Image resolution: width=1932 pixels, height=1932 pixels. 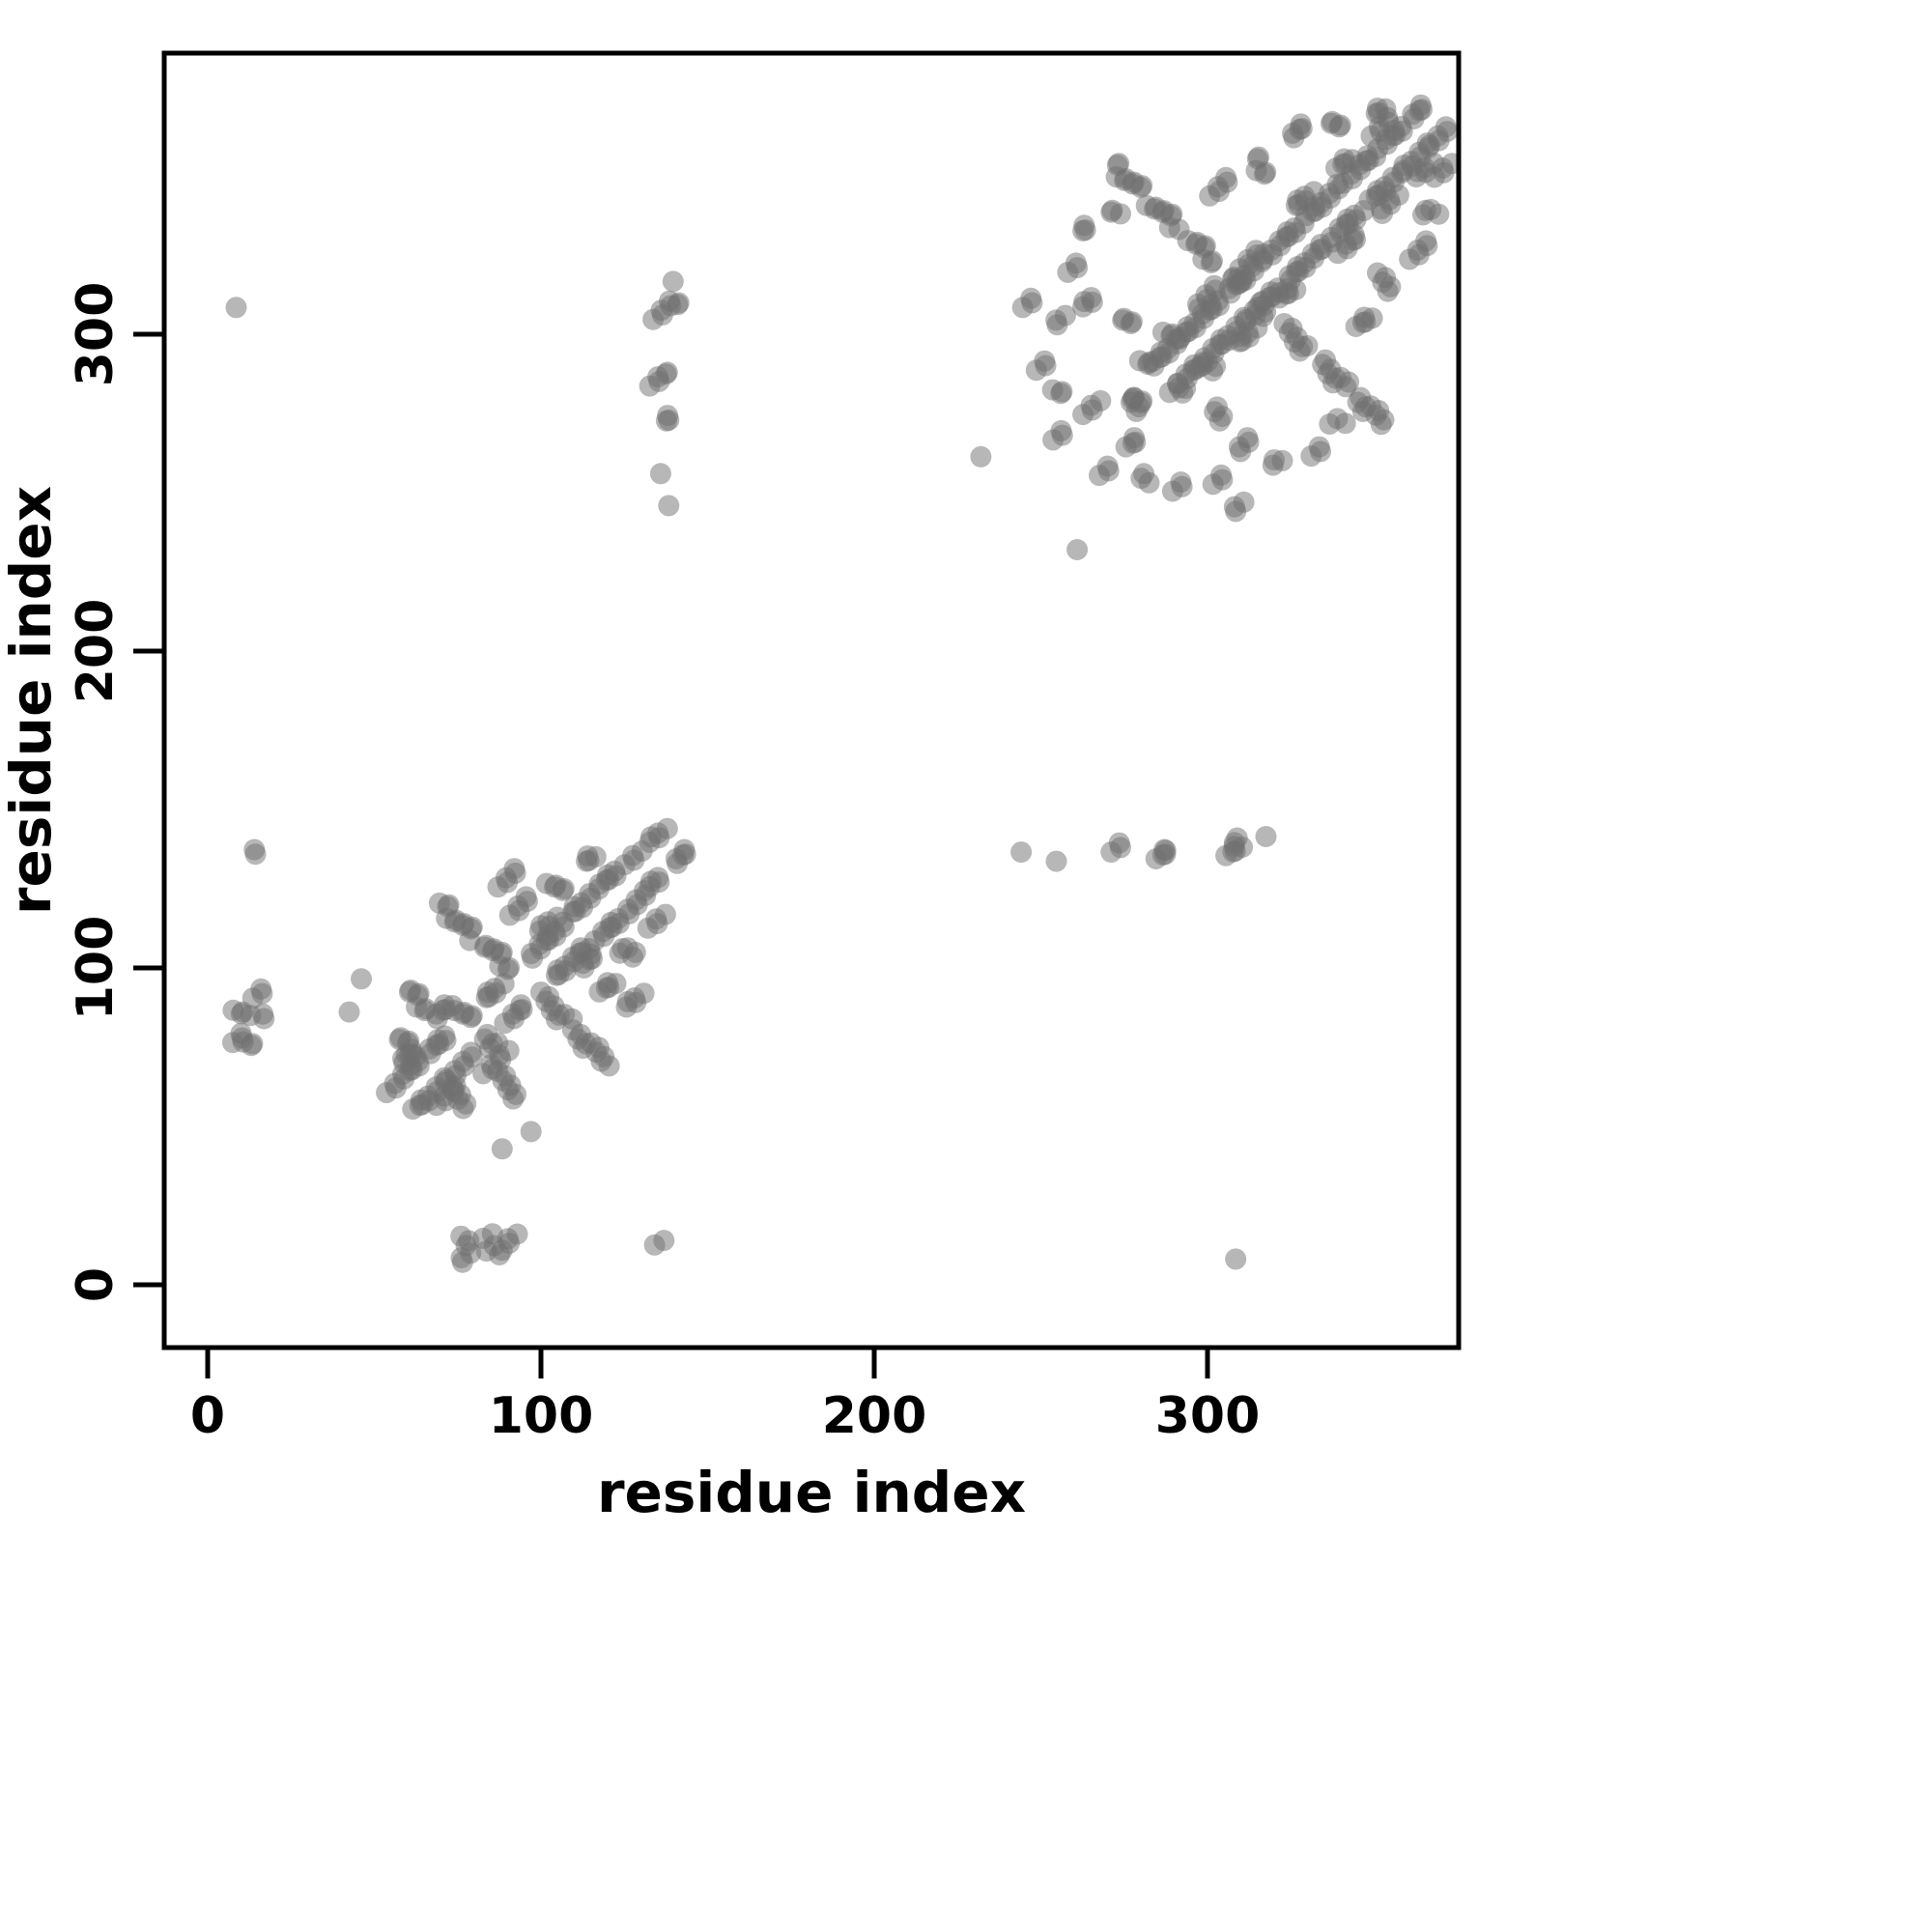 What do you see at coordinates (32, 700) in the screenshot?
I see `y-axis-title: residue index` at bounding box center [32, 700].